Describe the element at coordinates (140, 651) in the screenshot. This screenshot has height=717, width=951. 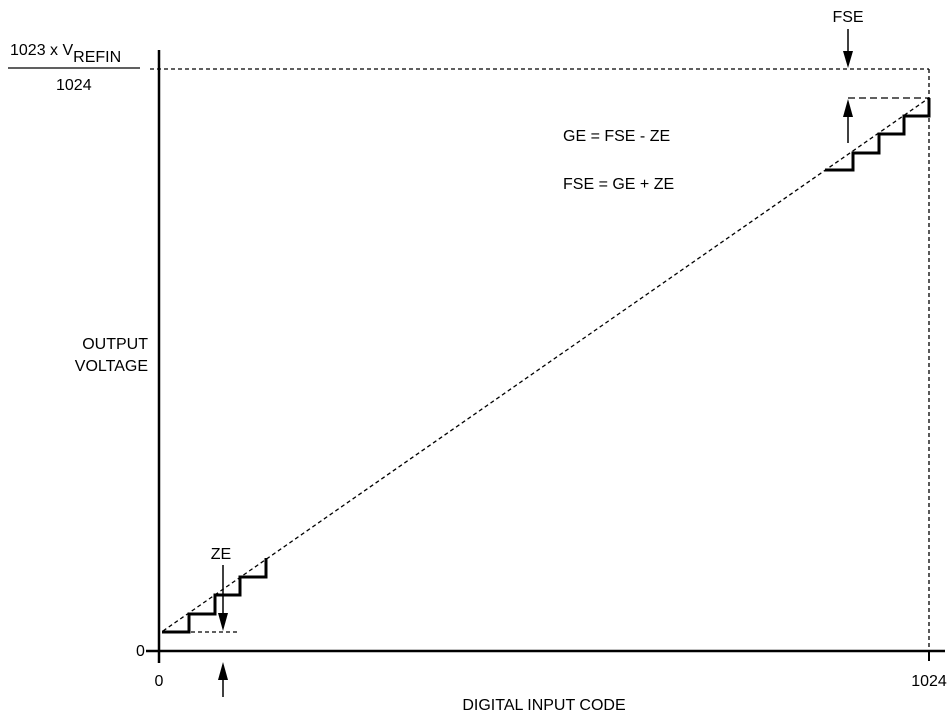
I see `y-zero-label: 0` at that location.